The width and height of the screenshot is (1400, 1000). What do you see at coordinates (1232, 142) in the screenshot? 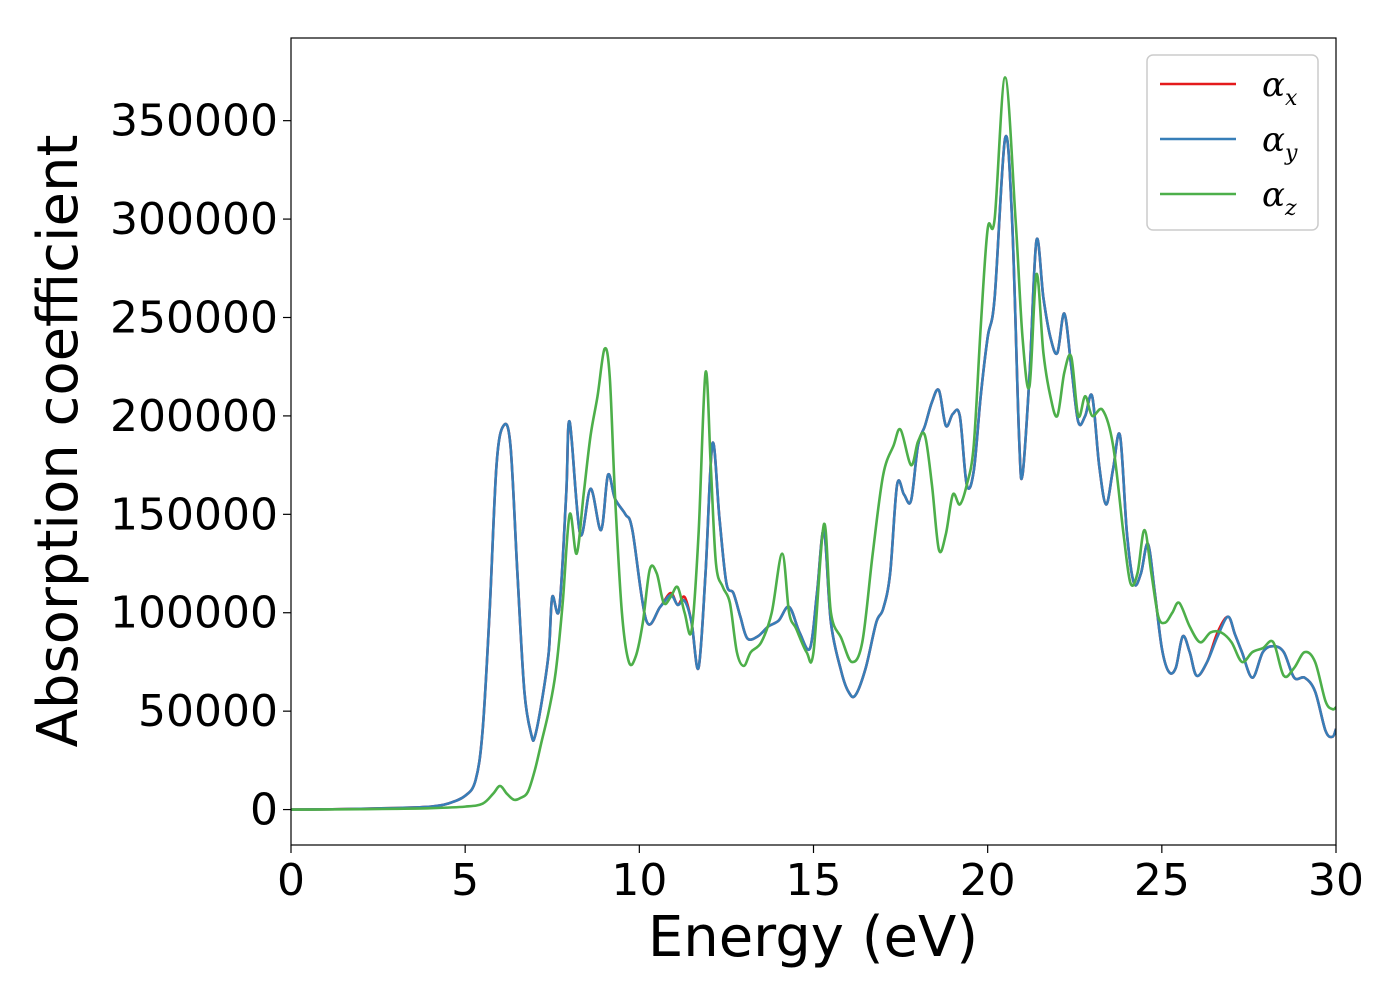
I see `legend-box` at bounding box center [1232, 142].